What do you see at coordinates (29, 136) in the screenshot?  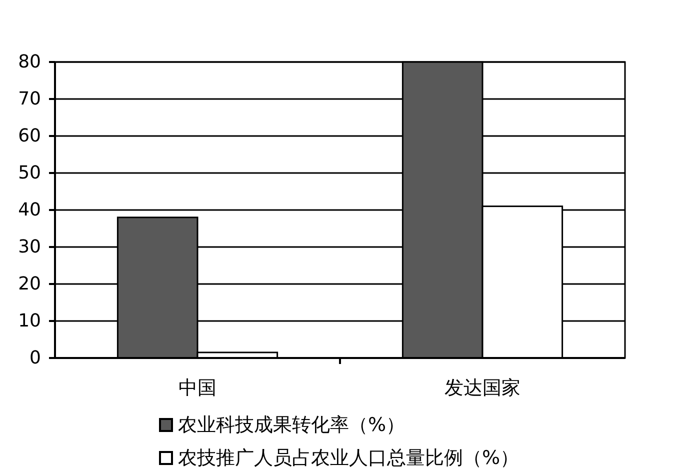 I see `y-tick-label: 60` at bounding box center [29, 136].